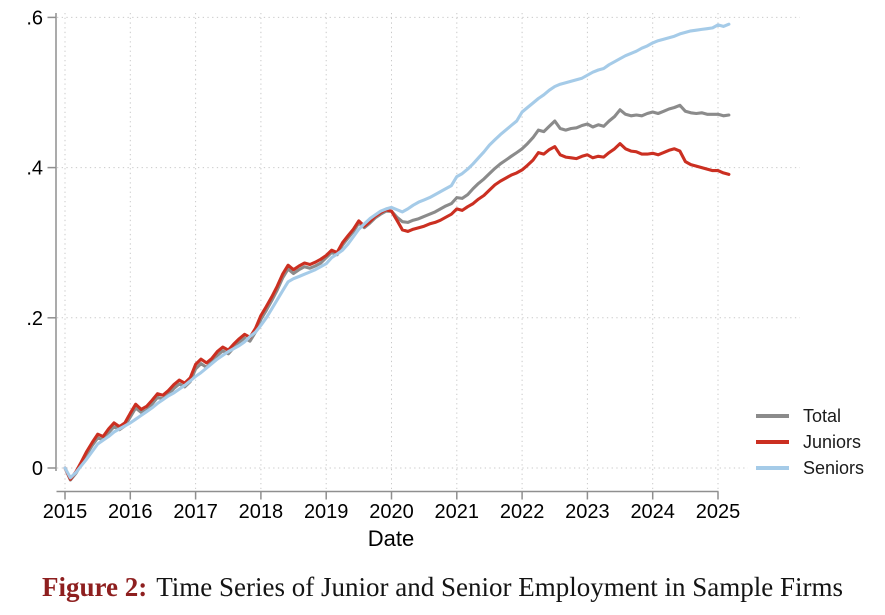  Describe the element at coordinates (391, 538) in the screenshot. I see `x-axis-title: Date` at that location.